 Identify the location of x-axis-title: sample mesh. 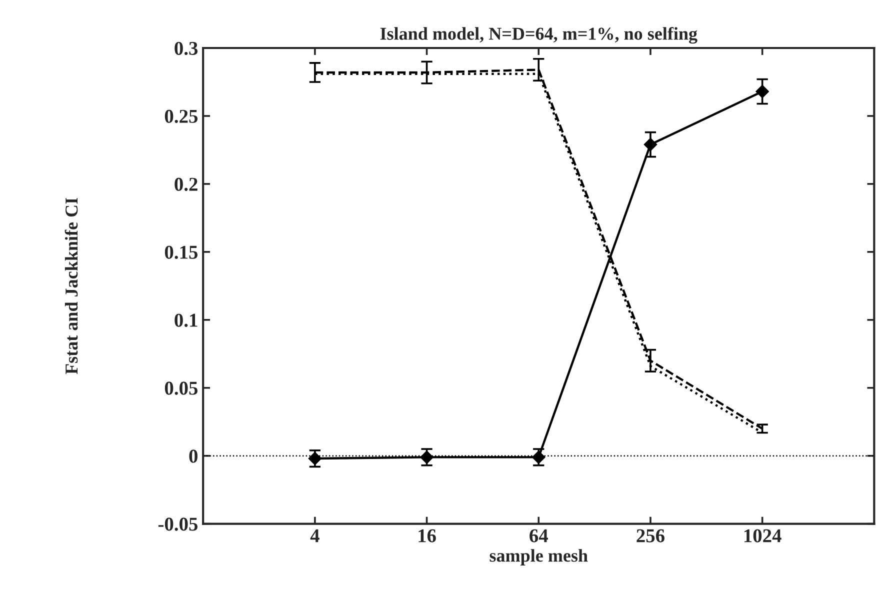
(539, 557).